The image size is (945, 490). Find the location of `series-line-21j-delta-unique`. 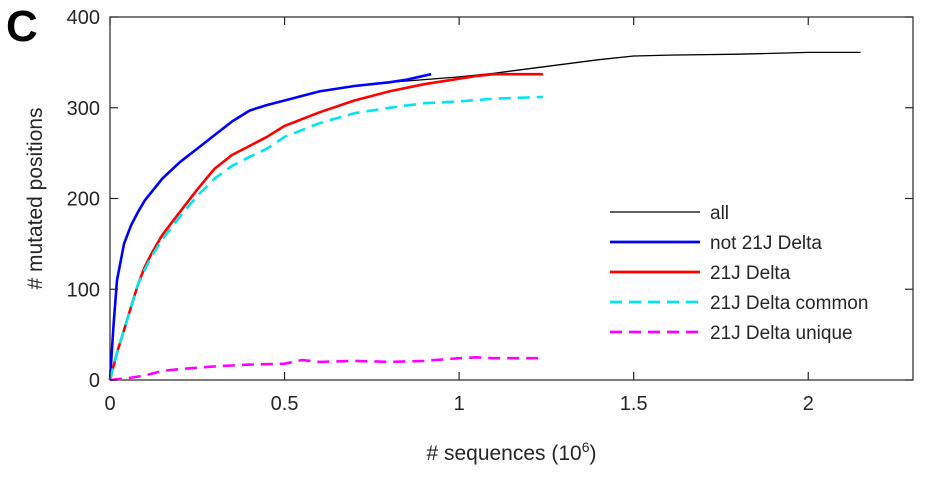

series-line-21j-delta-unique is located at coordinates (326, 368).